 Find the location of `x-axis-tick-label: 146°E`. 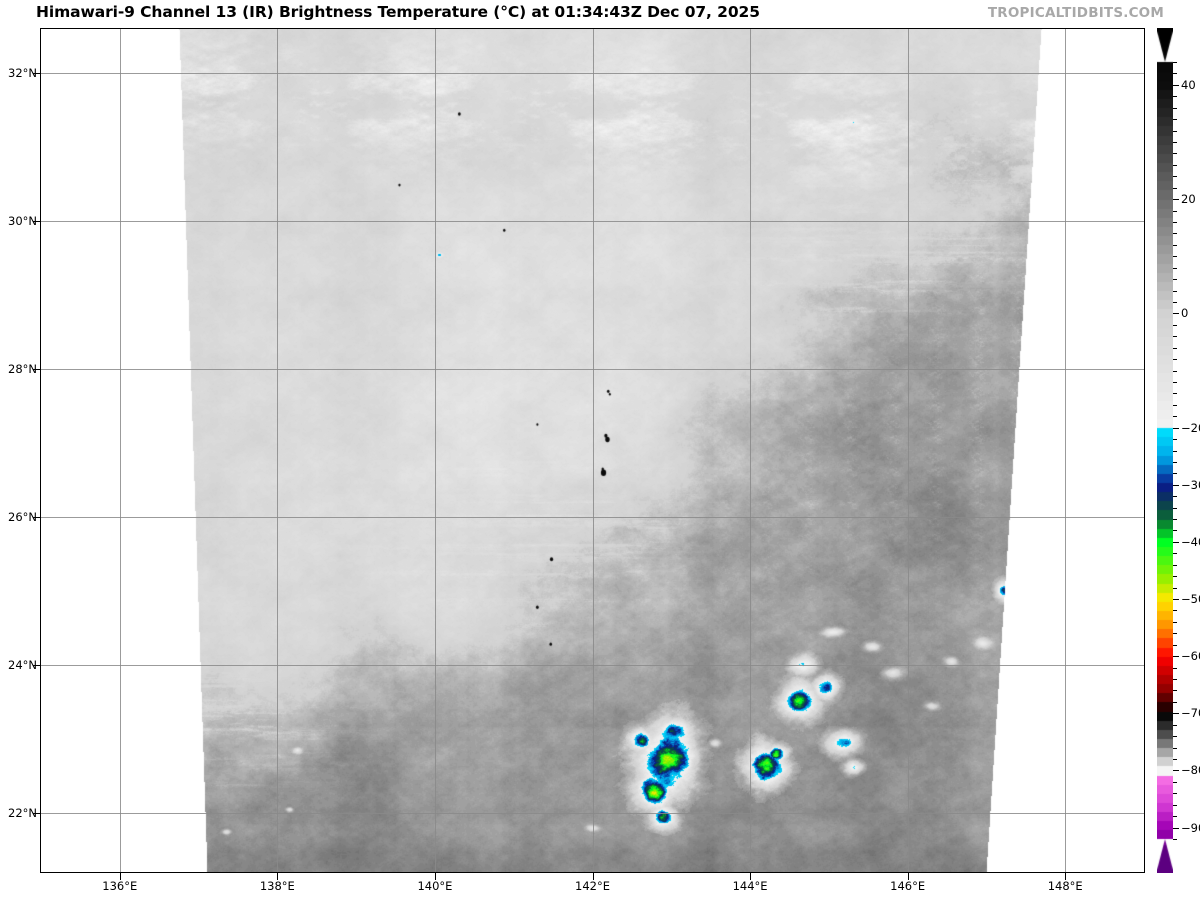

x-axis-tick-label: 146°E is located at coordinates (908, 886).